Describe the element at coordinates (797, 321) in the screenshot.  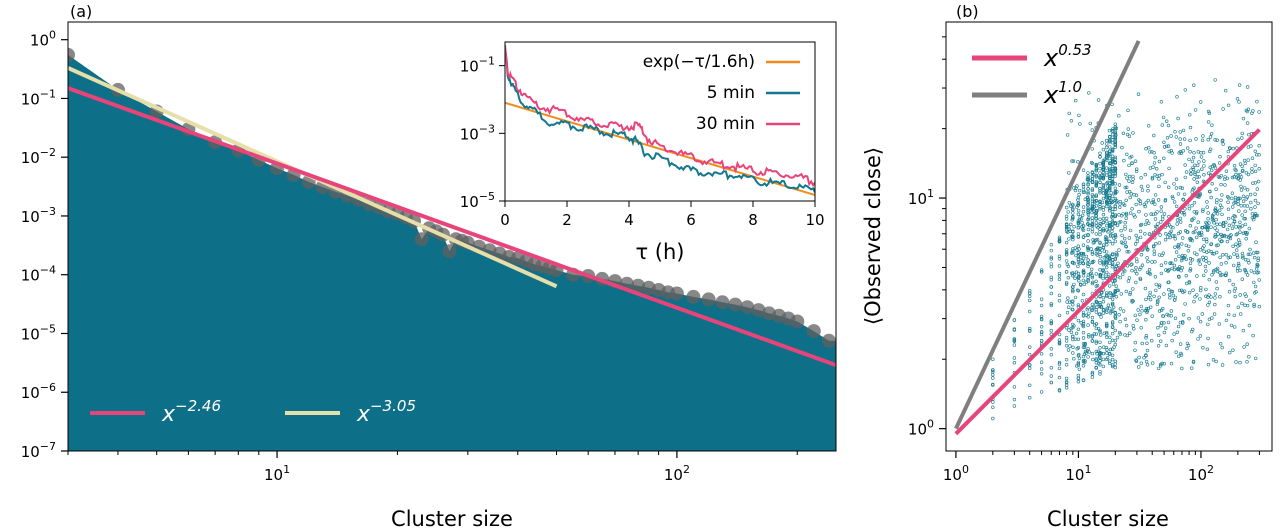
I see `data-point` at that location.